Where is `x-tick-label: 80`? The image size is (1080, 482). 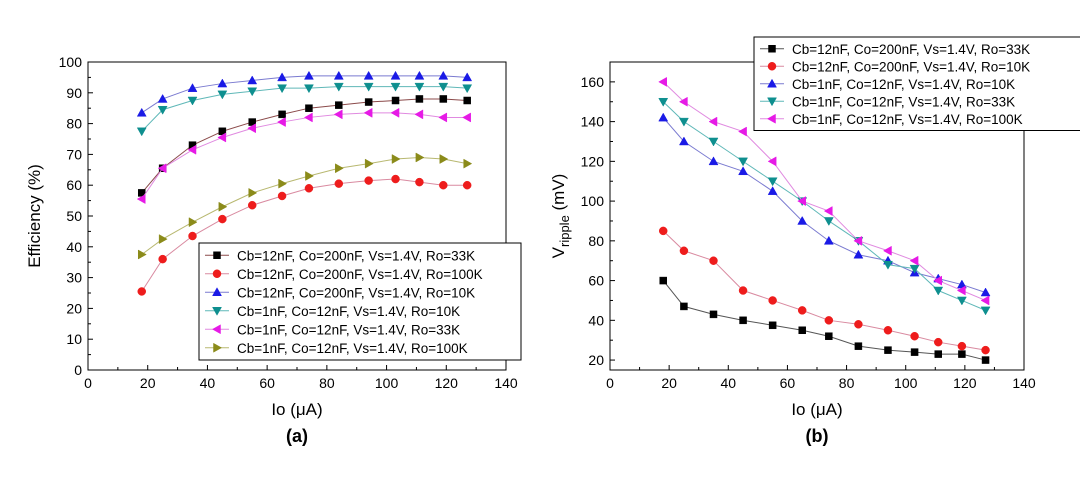 x-tick-label: 80 is located at coordinates (847, 383).